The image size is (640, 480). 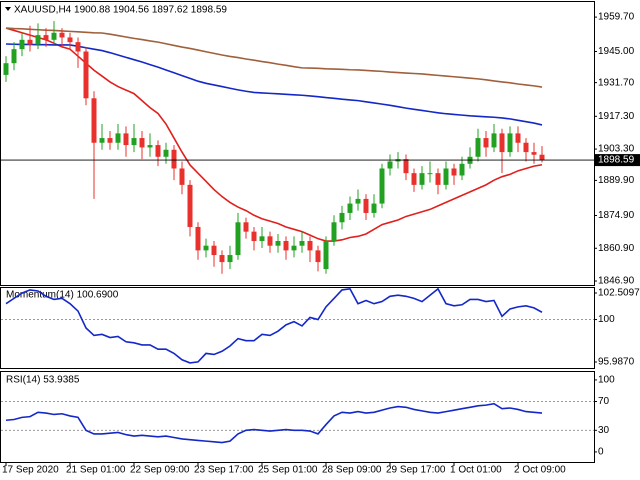 I want to click on x-tick-label: 23 Sep 17:00, so click(x=224, y=470).